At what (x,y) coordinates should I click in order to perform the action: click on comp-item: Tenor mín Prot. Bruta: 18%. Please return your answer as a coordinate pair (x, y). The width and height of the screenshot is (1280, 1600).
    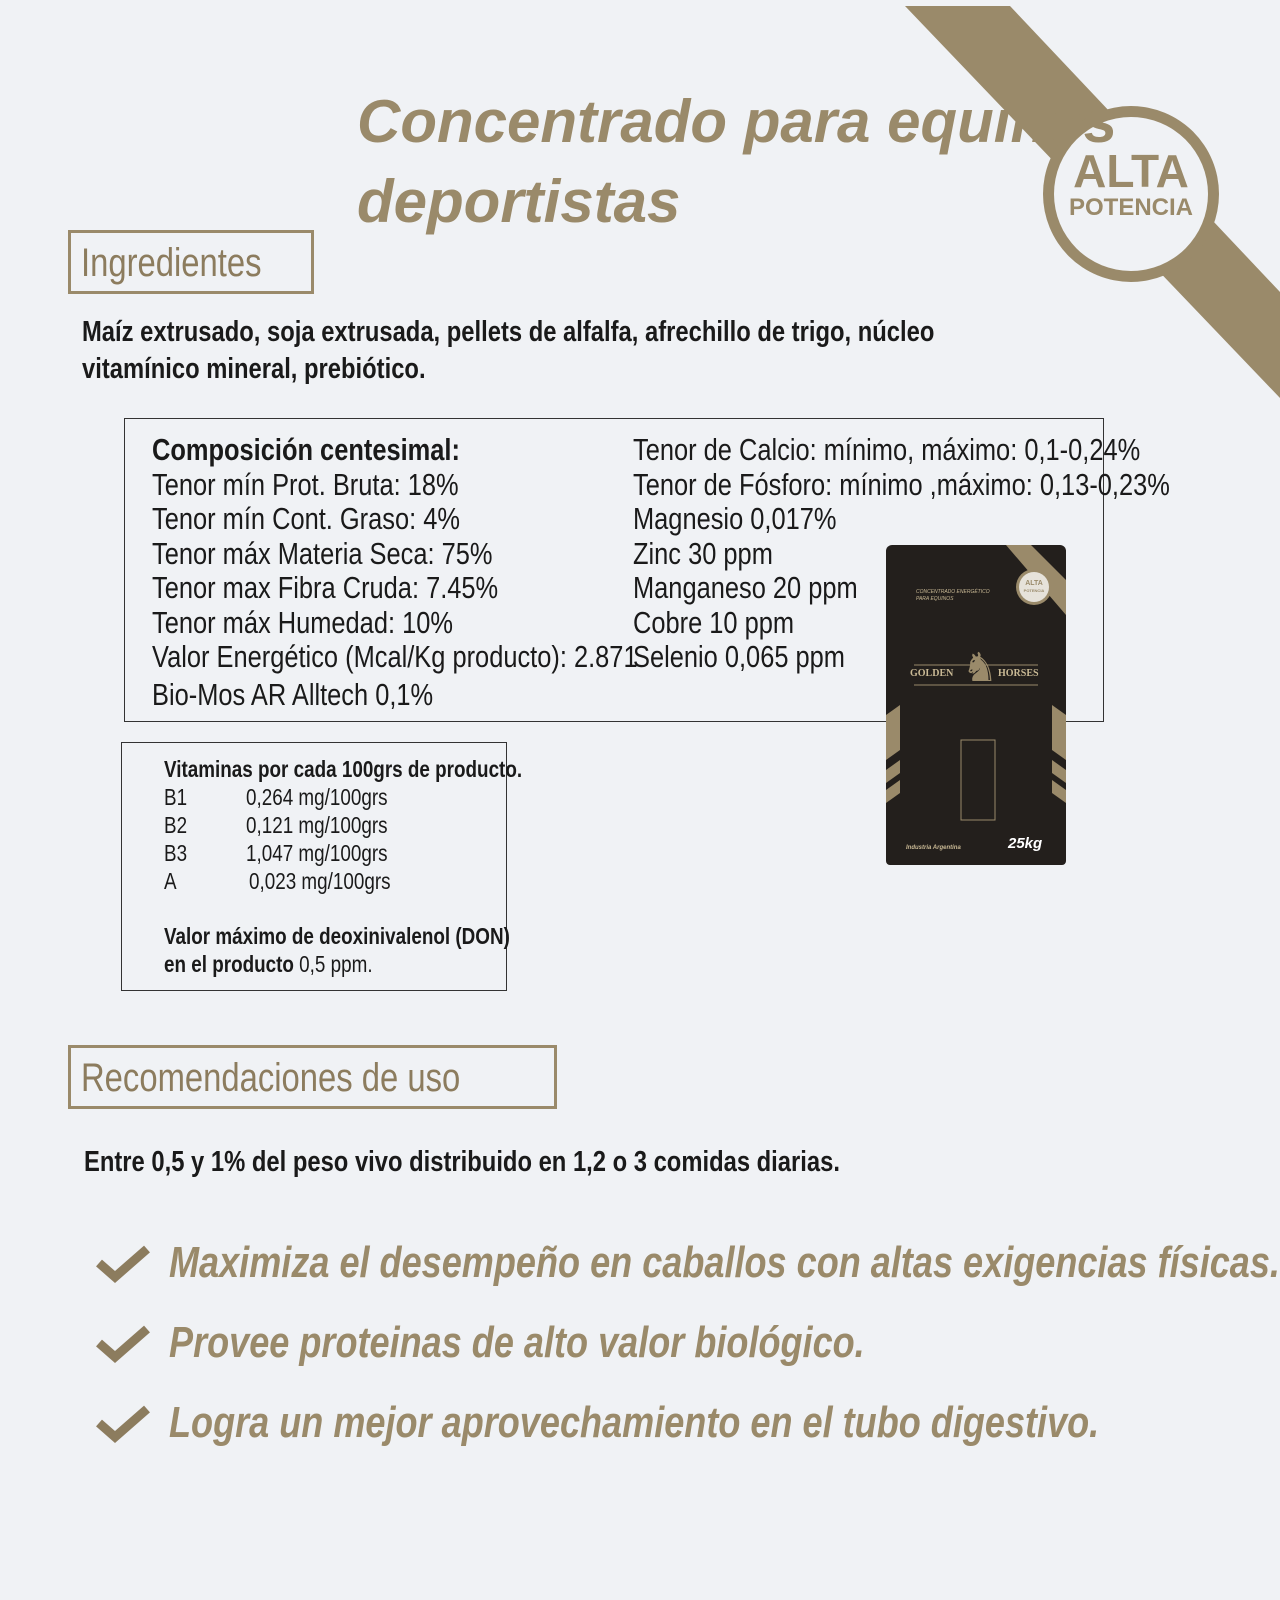
    Looking at the image, I should click on (305, 484).